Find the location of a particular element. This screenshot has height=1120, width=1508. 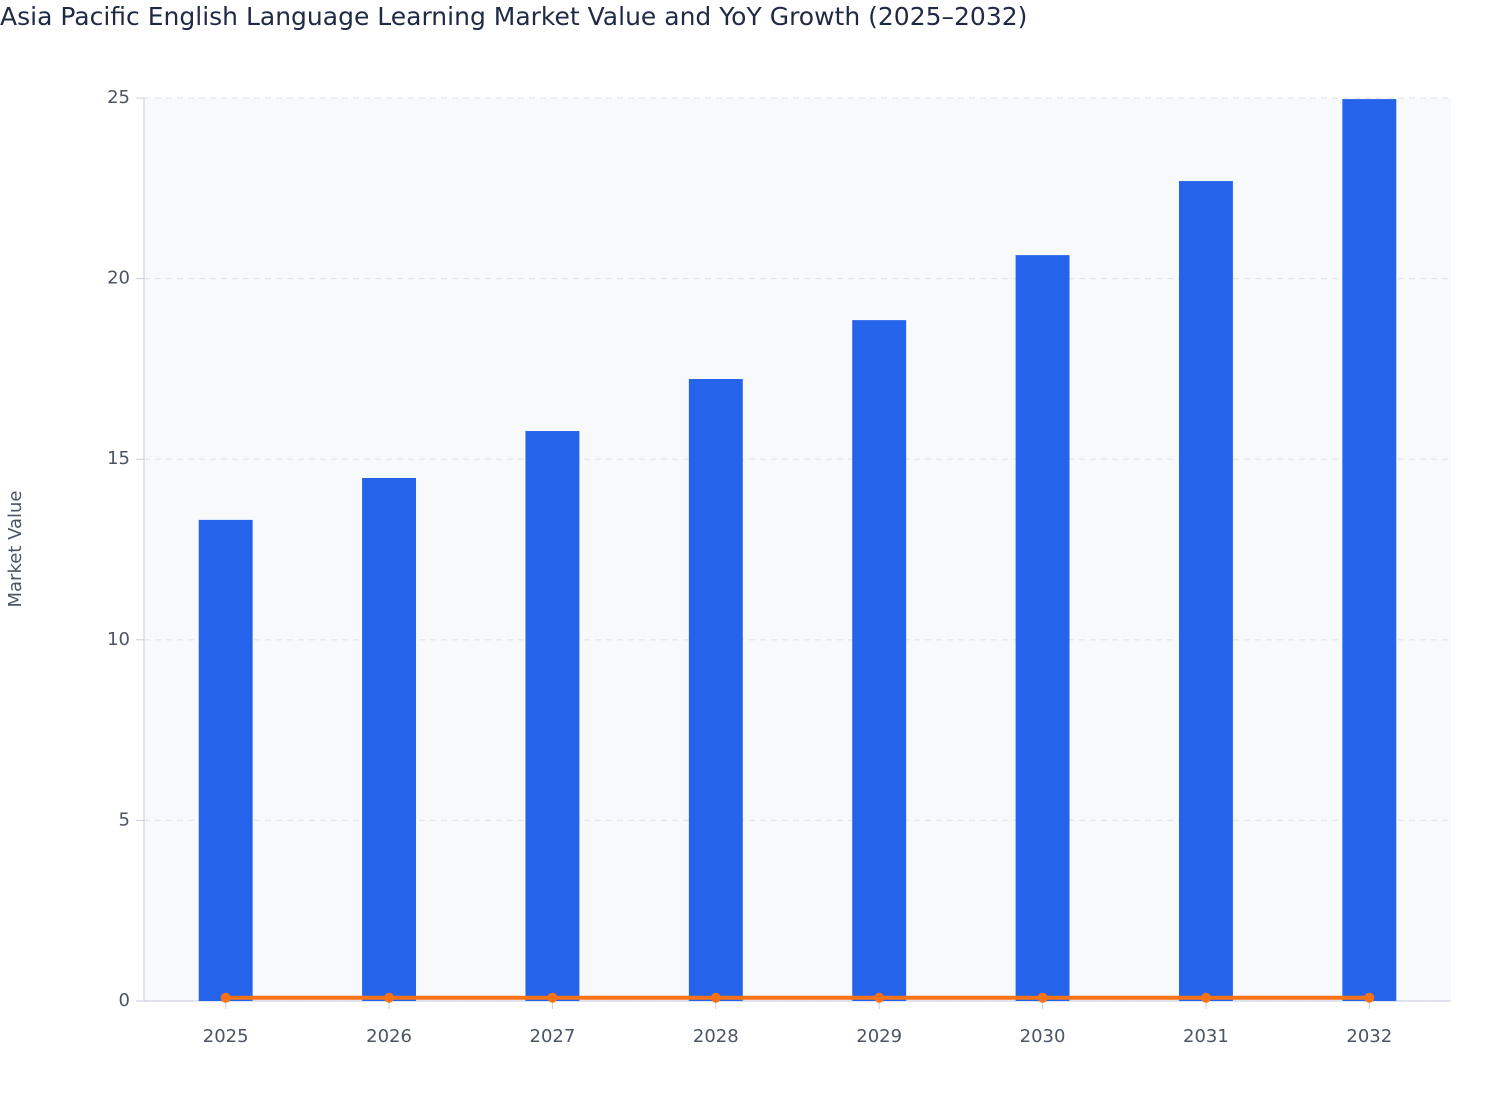

x-tick-label: 2028 is located at coordinates (716, 1036).